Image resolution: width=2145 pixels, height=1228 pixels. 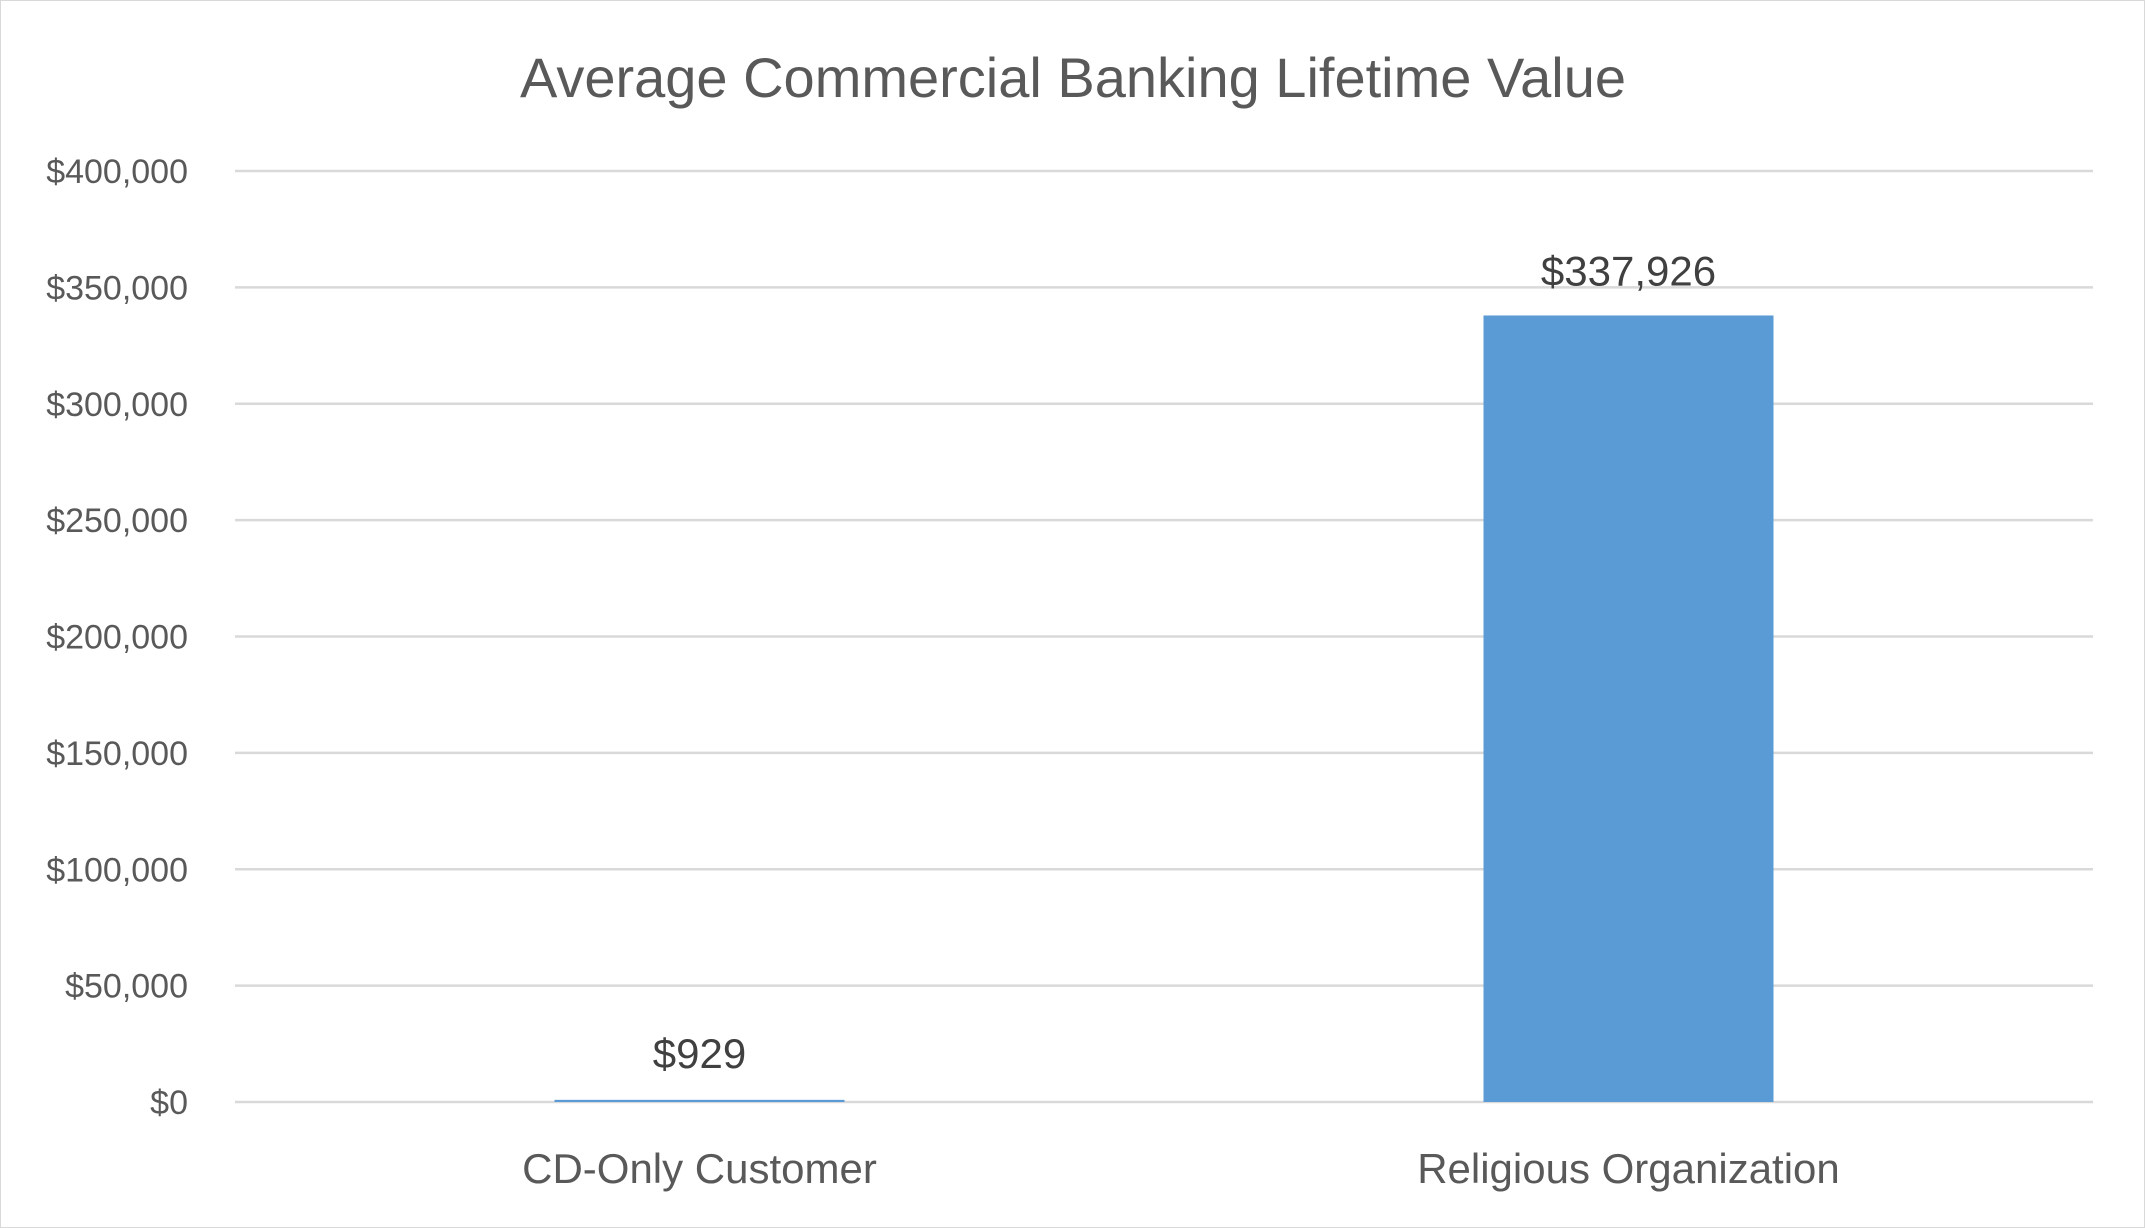 I want to click on y-tick-label: $50,000, so click(x=126, y=987).